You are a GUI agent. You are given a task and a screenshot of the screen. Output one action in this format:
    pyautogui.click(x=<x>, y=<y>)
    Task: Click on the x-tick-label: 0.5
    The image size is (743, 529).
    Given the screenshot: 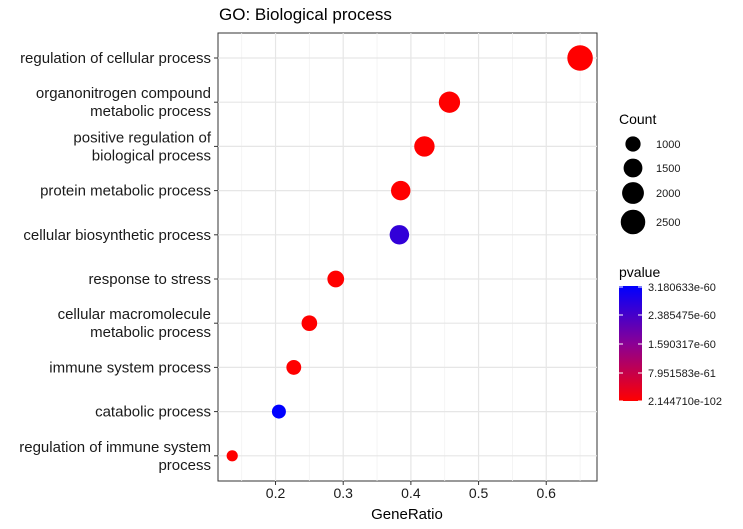 What is the action you would take?
    pyautogui.click(x=479, y=493)
    